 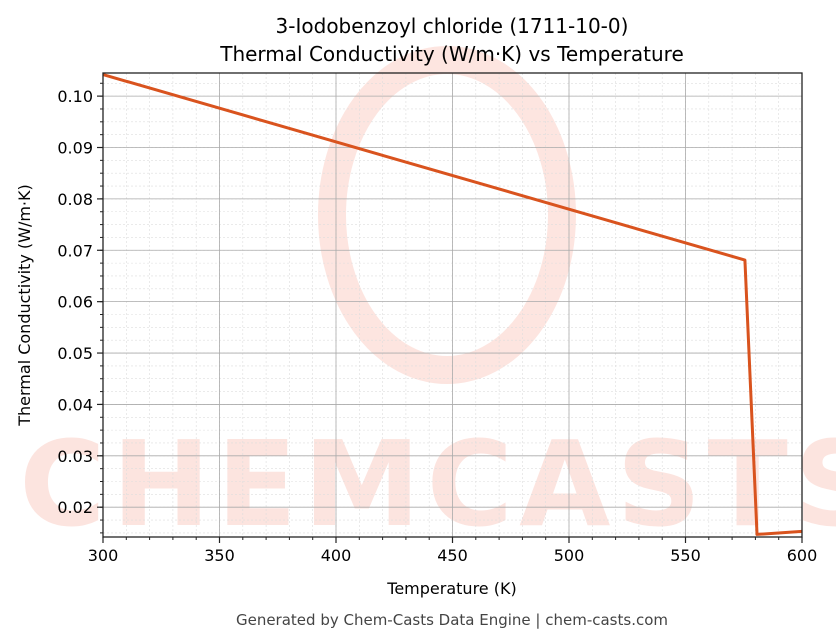 What do you see at coordinates (75, 456) in the screenshot?
I see `y-tick-label: 0.03` at bounding box center [75, 456].